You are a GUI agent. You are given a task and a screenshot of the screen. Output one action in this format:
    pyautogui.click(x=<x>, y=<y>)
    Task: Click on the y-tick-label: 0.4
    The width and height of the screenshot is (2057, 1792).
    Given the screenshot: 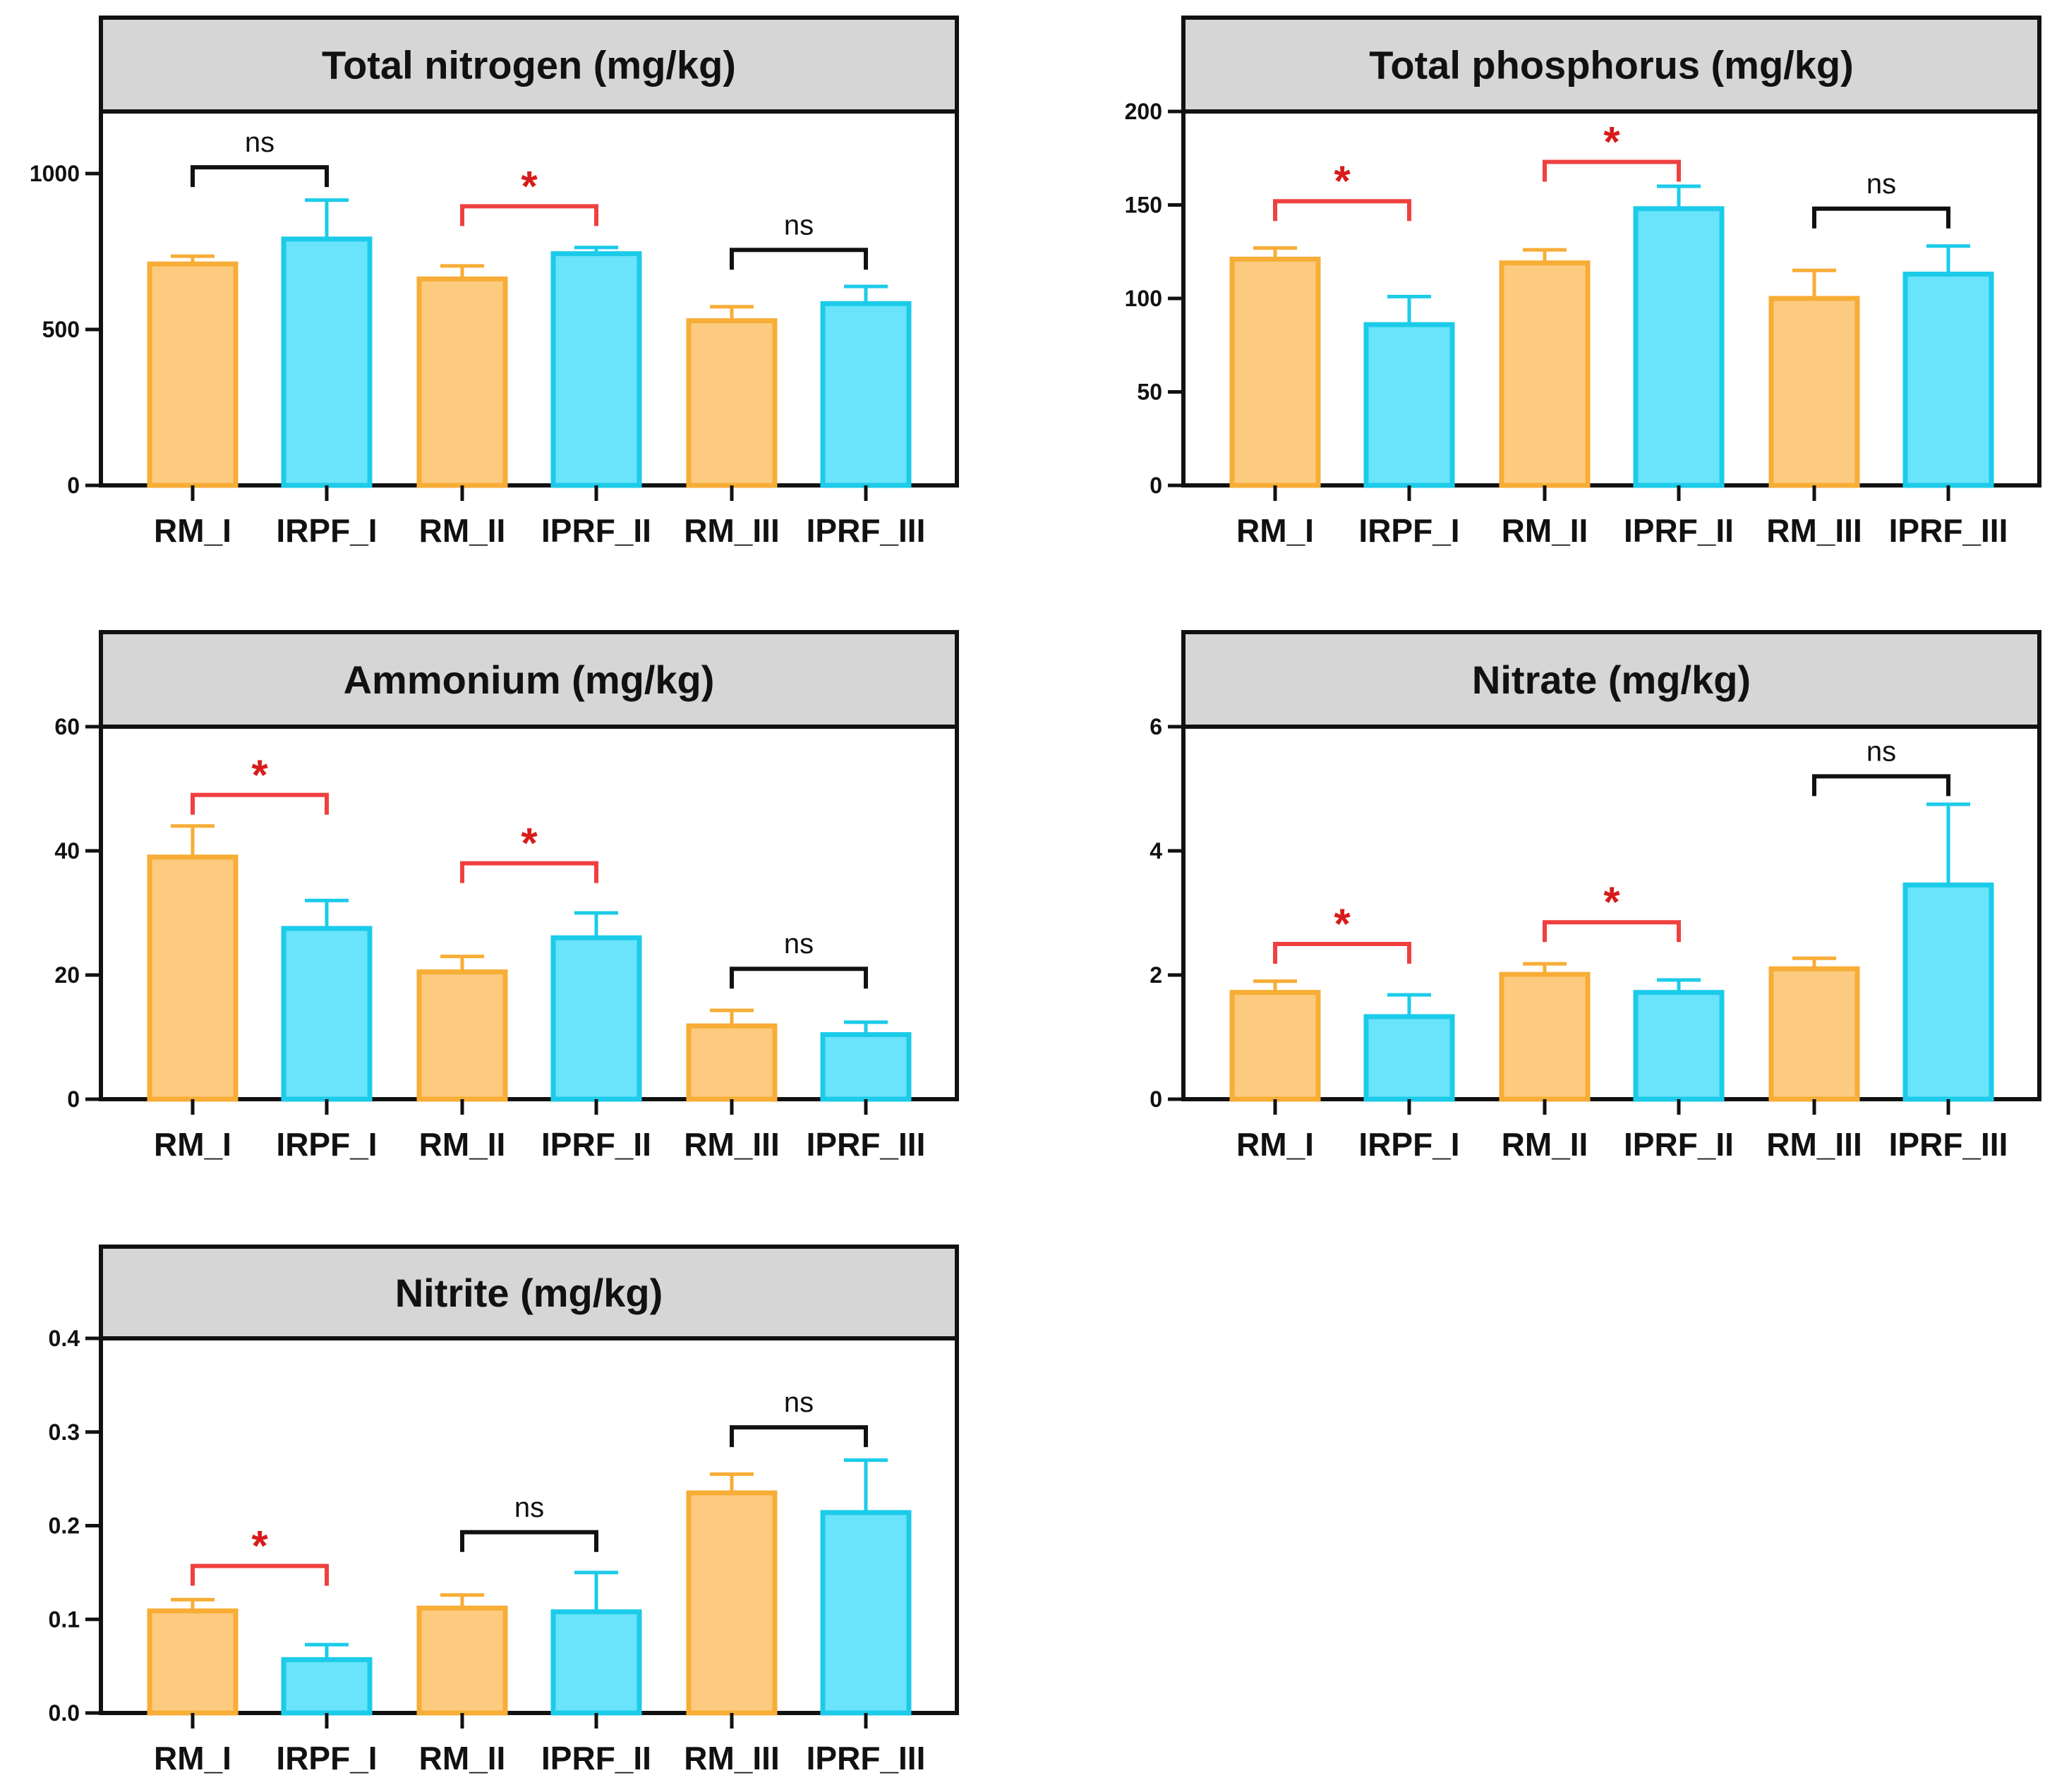 What is the action you would take?
    pyautogui.click(x=64, y=1338)
    